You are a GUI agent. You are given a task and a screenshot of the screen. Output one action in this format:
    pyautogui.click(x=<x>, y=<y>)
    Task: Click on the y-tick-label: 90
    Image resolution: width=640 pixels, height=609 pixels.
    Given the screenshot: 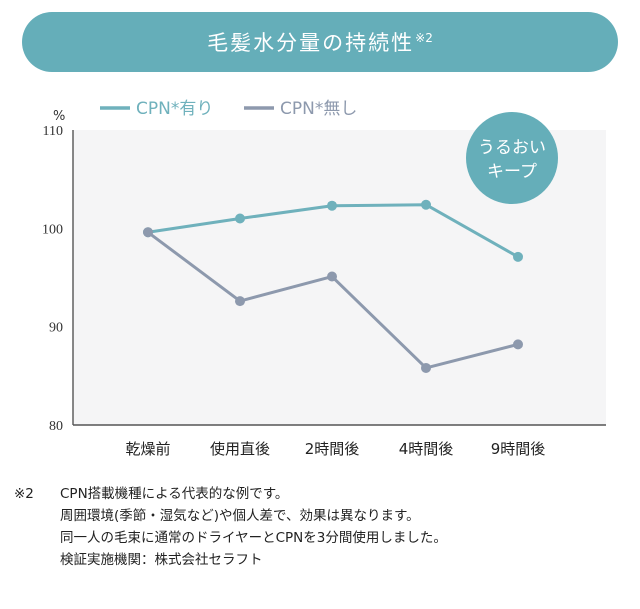 What is the action you would take?
    pyautogui.click(x=56, y=328)
    